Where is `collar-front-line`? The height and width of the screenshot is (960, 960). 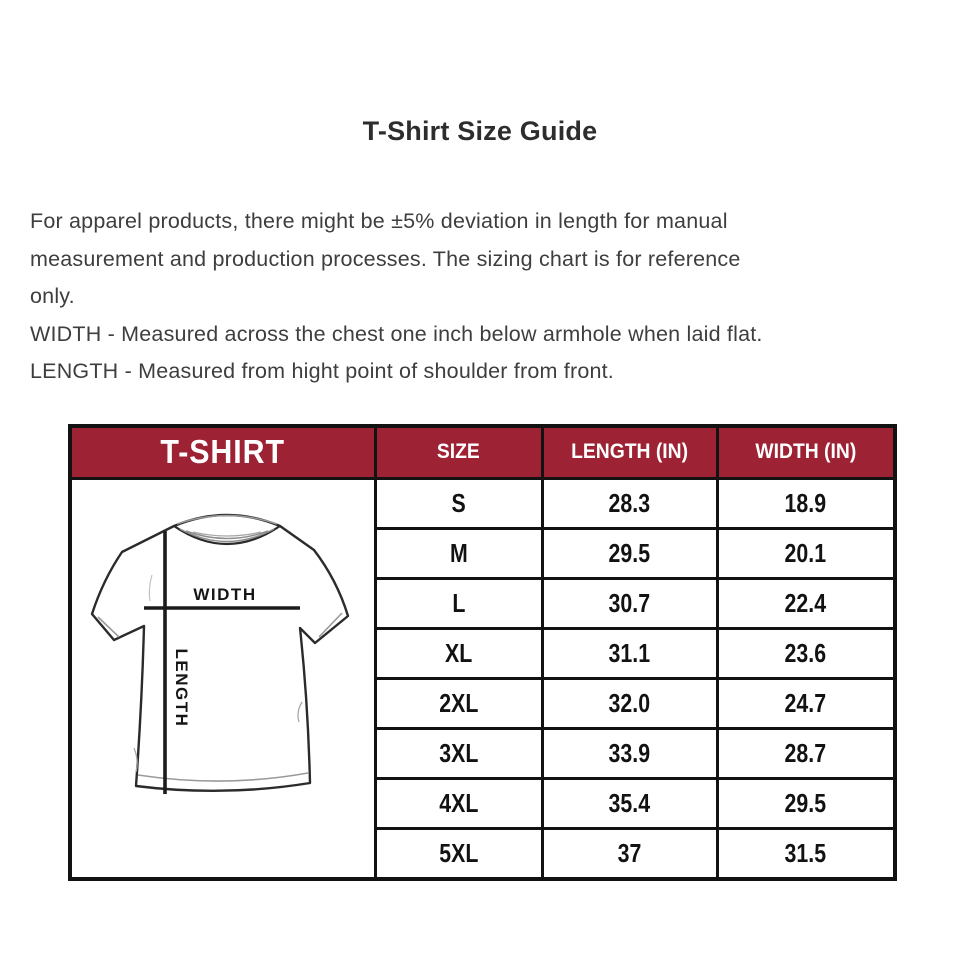 collar-front-line is located at coordinates (227, 534).